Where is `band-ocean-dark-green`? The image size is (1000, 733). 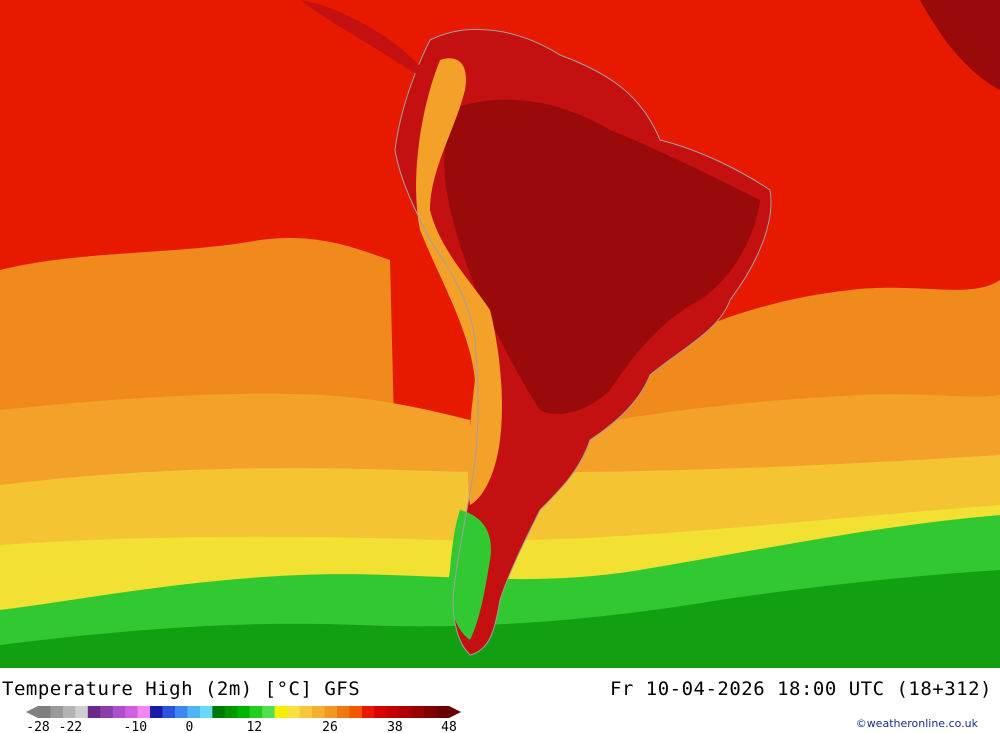
band-ocean-dark-green is located at coordinates (500, 619).